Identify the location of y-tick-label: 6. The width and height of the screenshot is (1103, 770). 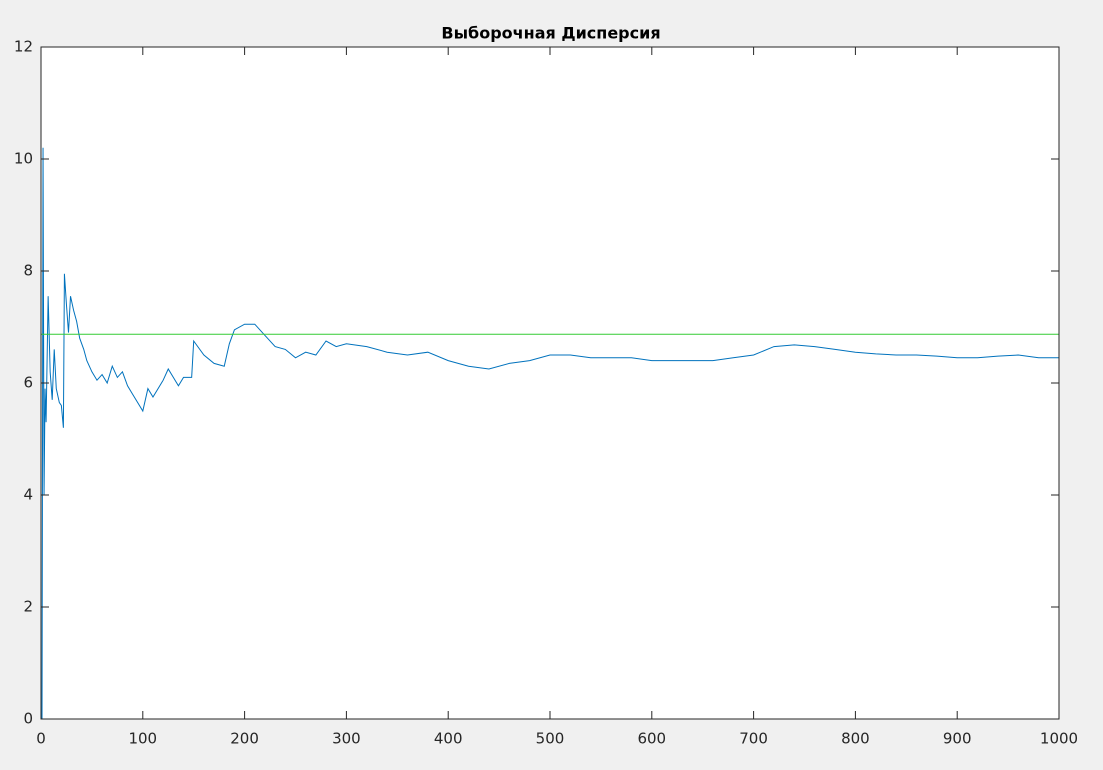
(28, 383).